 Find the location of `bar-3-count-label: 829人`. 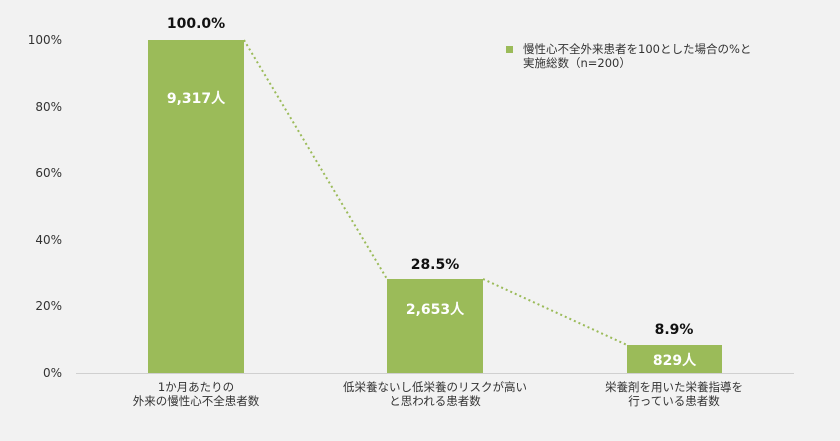

bar-3-count-label: 829人 is located at coordinates (674, 361).